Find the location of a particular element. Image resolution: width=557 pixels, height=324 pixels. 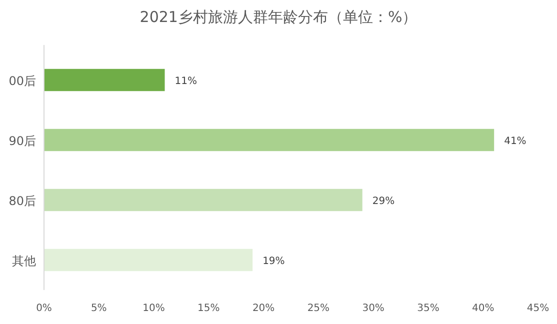

x-tick-label: 25% is located at coordinates (318, 308).